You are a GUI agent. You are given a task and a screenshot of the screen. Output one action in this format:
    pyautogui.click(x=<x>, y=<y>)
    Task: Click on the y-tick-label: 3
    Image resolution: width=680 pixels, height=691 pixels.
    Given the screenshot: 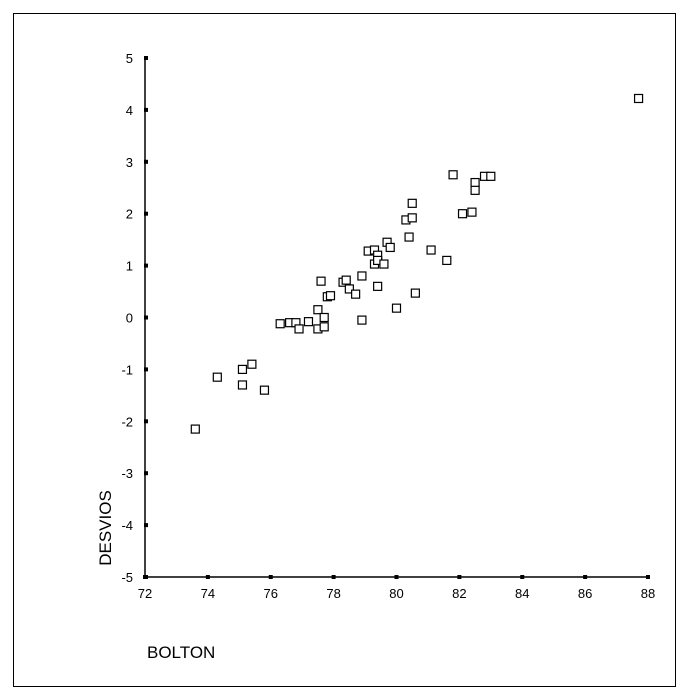 What is the action you would take?
    pyautogui.click(x=129, y=162)
    